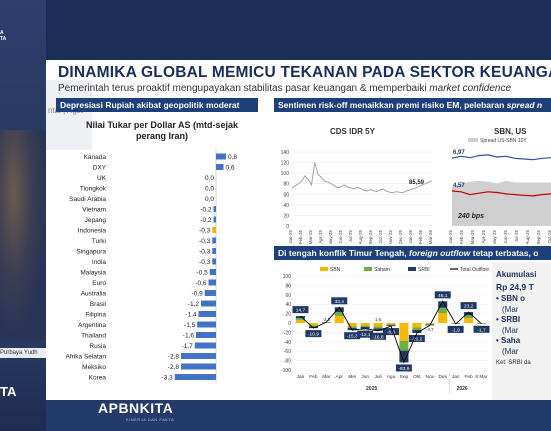  Describe the element at coordinates (99, 283) in the screenshot. I see `fx-category-label: Euro` at that location.